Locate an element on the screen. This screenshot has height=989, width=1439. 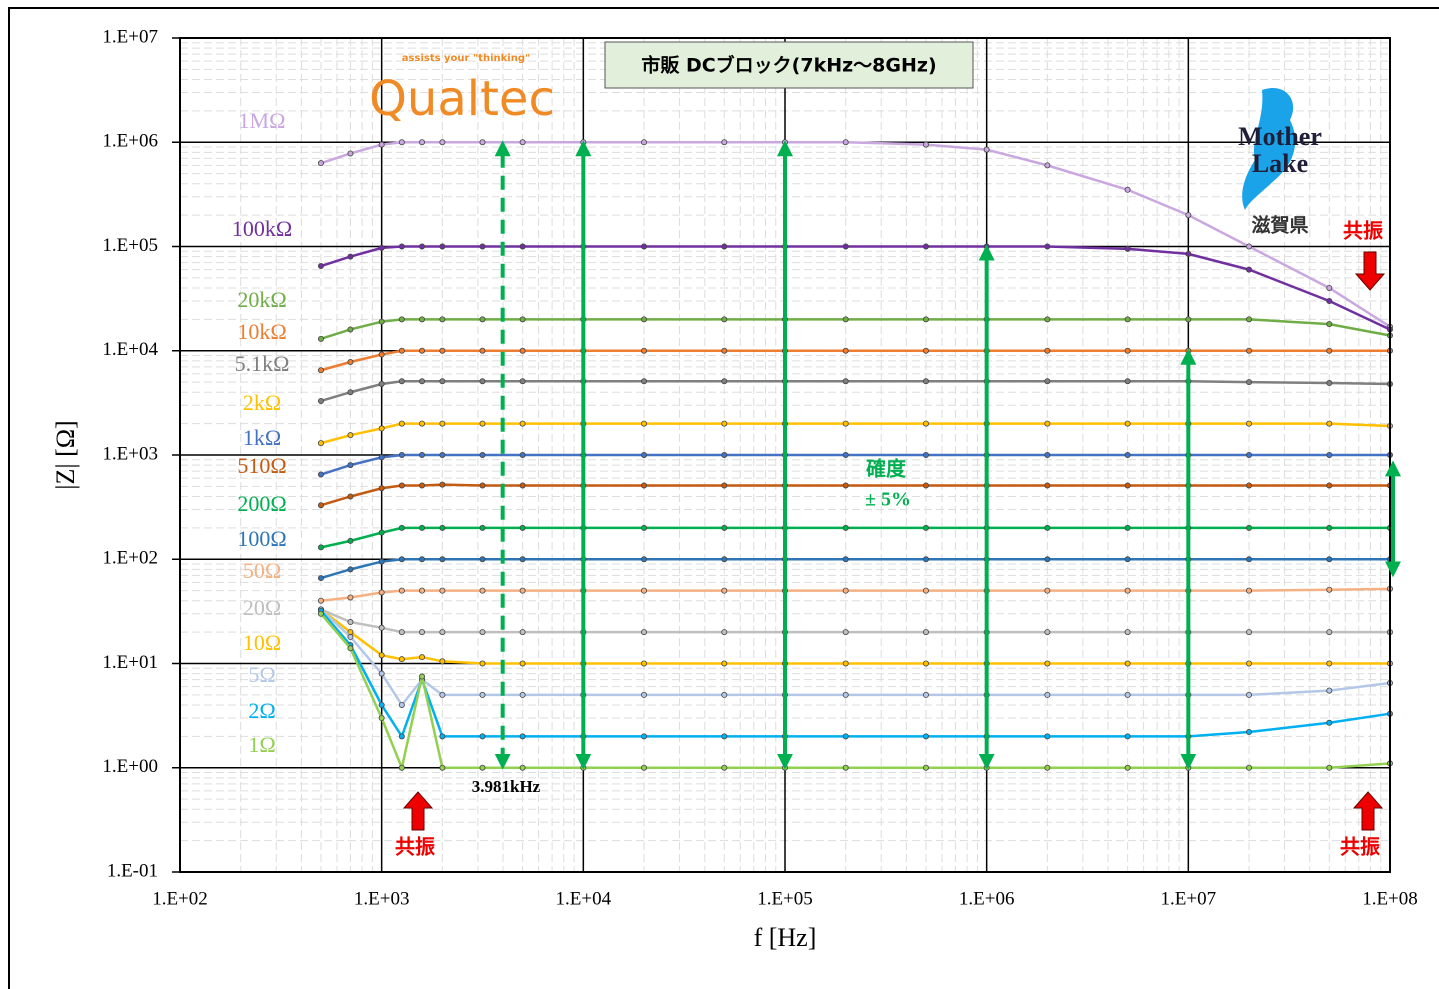
x-tick-label: 1.E+06 is located at coordinates (987, 898).